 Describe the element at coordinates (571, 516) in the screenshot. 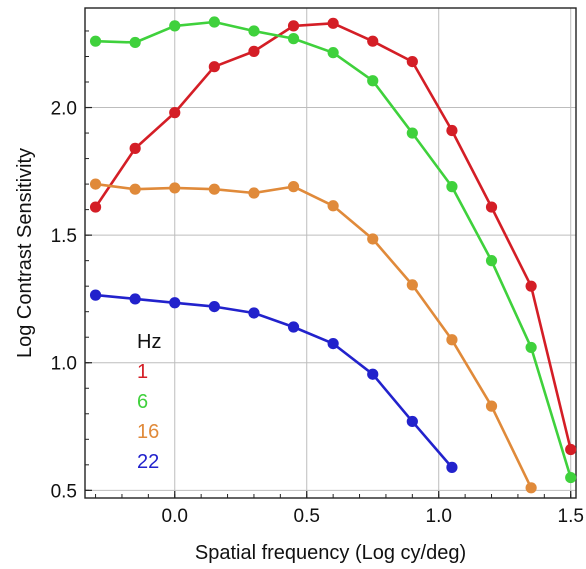

I see `x-tick-label: 1.5` at that location.